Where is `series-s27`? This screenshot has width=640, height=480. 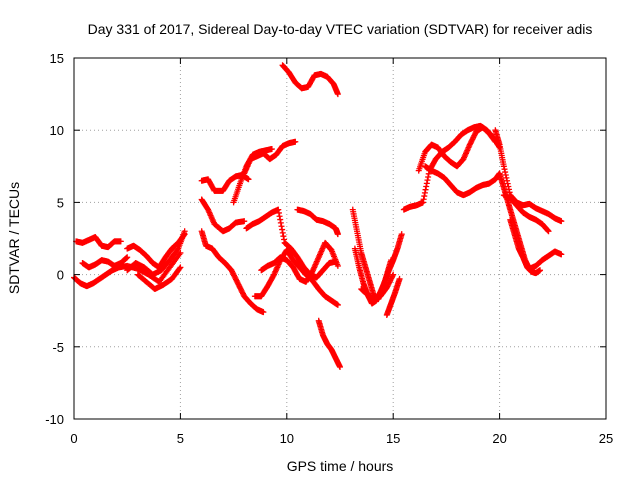 series-s27 is located at coordinates (526, 213).